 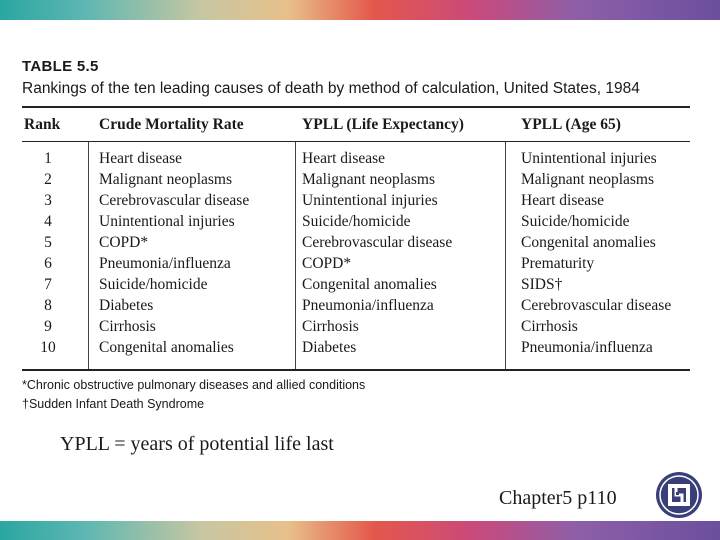 What do you see at coordinates (48, 179) in the screenshot?
I see `rank-cell: 2` at bounding box center [48, 179].